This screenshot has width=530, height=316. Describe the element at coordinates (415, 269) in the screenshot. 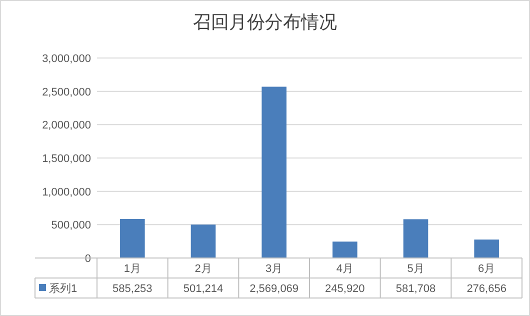

I see `x-tick-label: 5月` at that location.